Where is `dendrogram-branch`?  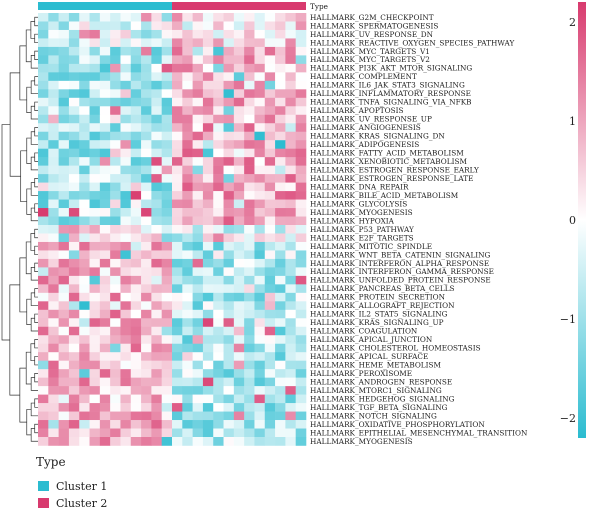 dendrogram-branch is located at coordinates (32, 30).